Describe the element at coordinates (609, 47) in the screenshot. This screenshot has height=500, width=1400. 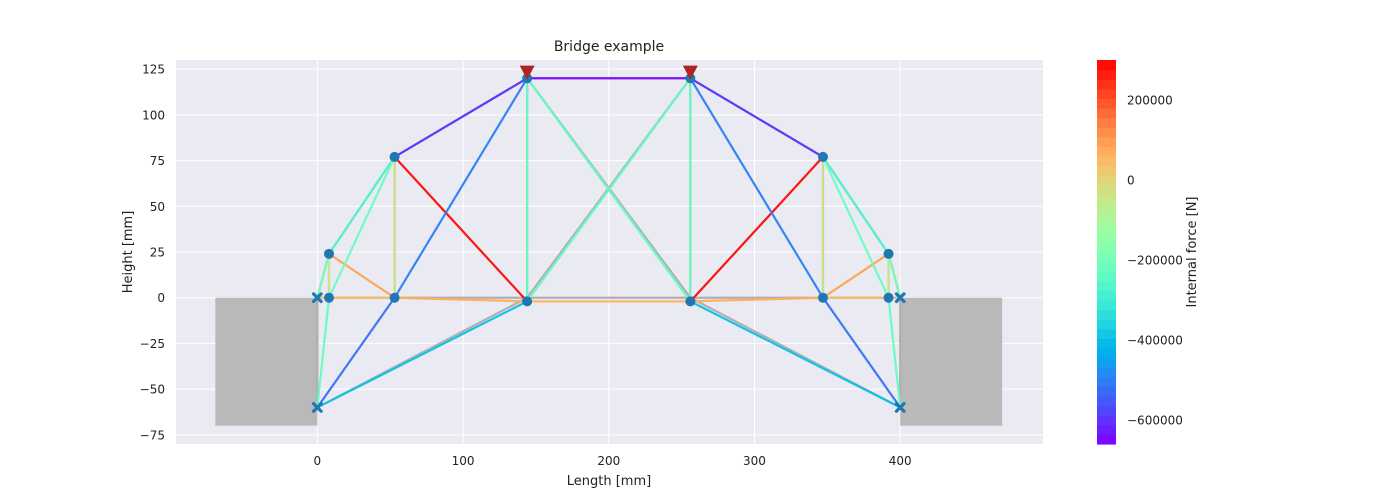
I see `chart-title: Bridge example` at that location.